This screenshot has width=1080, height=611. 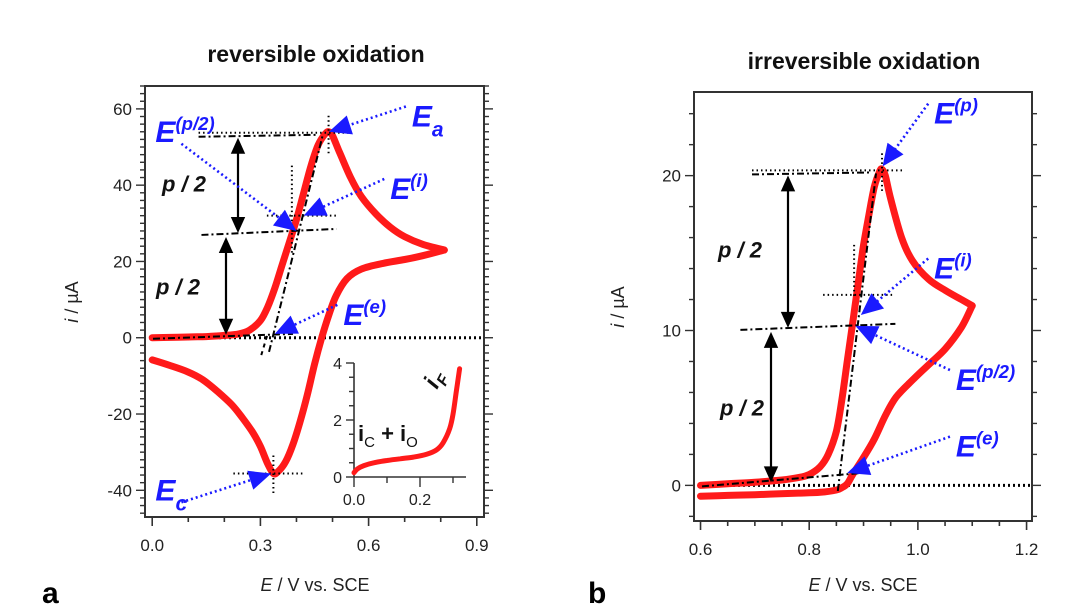 What do you see at coordinates (420, 500) in the screenshot?
I see `inset-x-tick-label: 0.2` at bounding box center [420, 500].